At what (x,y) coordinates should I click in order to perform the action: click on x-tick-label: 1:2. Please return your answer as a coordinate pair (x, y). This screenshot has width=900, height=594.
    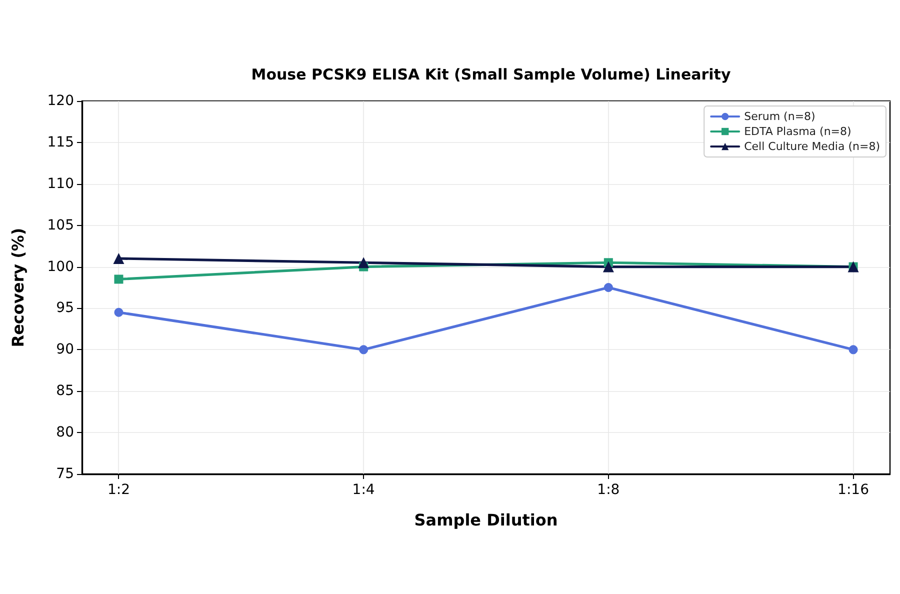
    Looking at the image, I should click on (118, 490).